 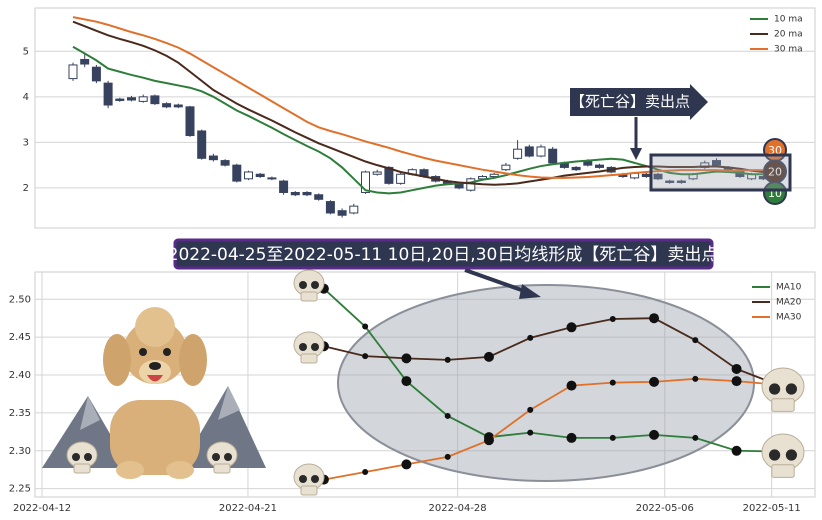 What do you see at coordinates (772, 508) in the screenshot?
I see `x-tick-label: 2022-05-11` at bounding box center [772, 508].